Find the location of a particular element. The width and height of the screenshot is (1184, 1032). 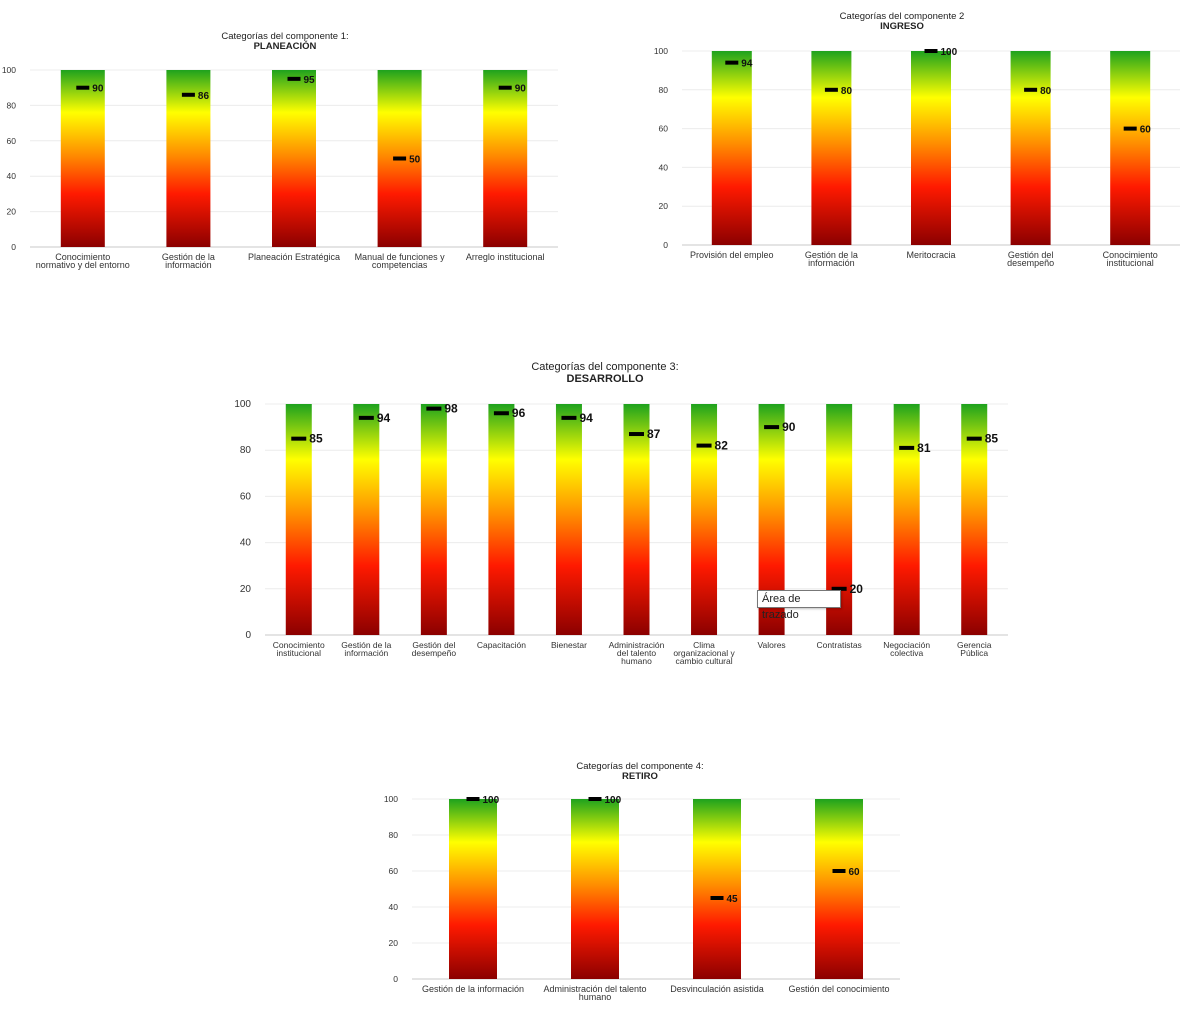

x-tick-label-line: Bienestar is located at coordinates (569, 645).